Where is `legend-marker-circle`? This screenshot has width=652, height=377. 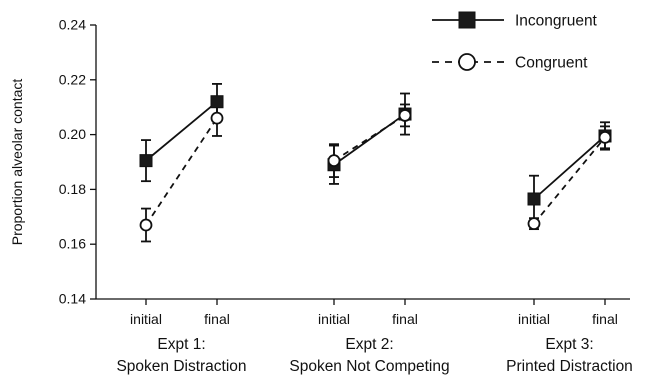 legend-marker-circle is located at coordinates (467, 62).